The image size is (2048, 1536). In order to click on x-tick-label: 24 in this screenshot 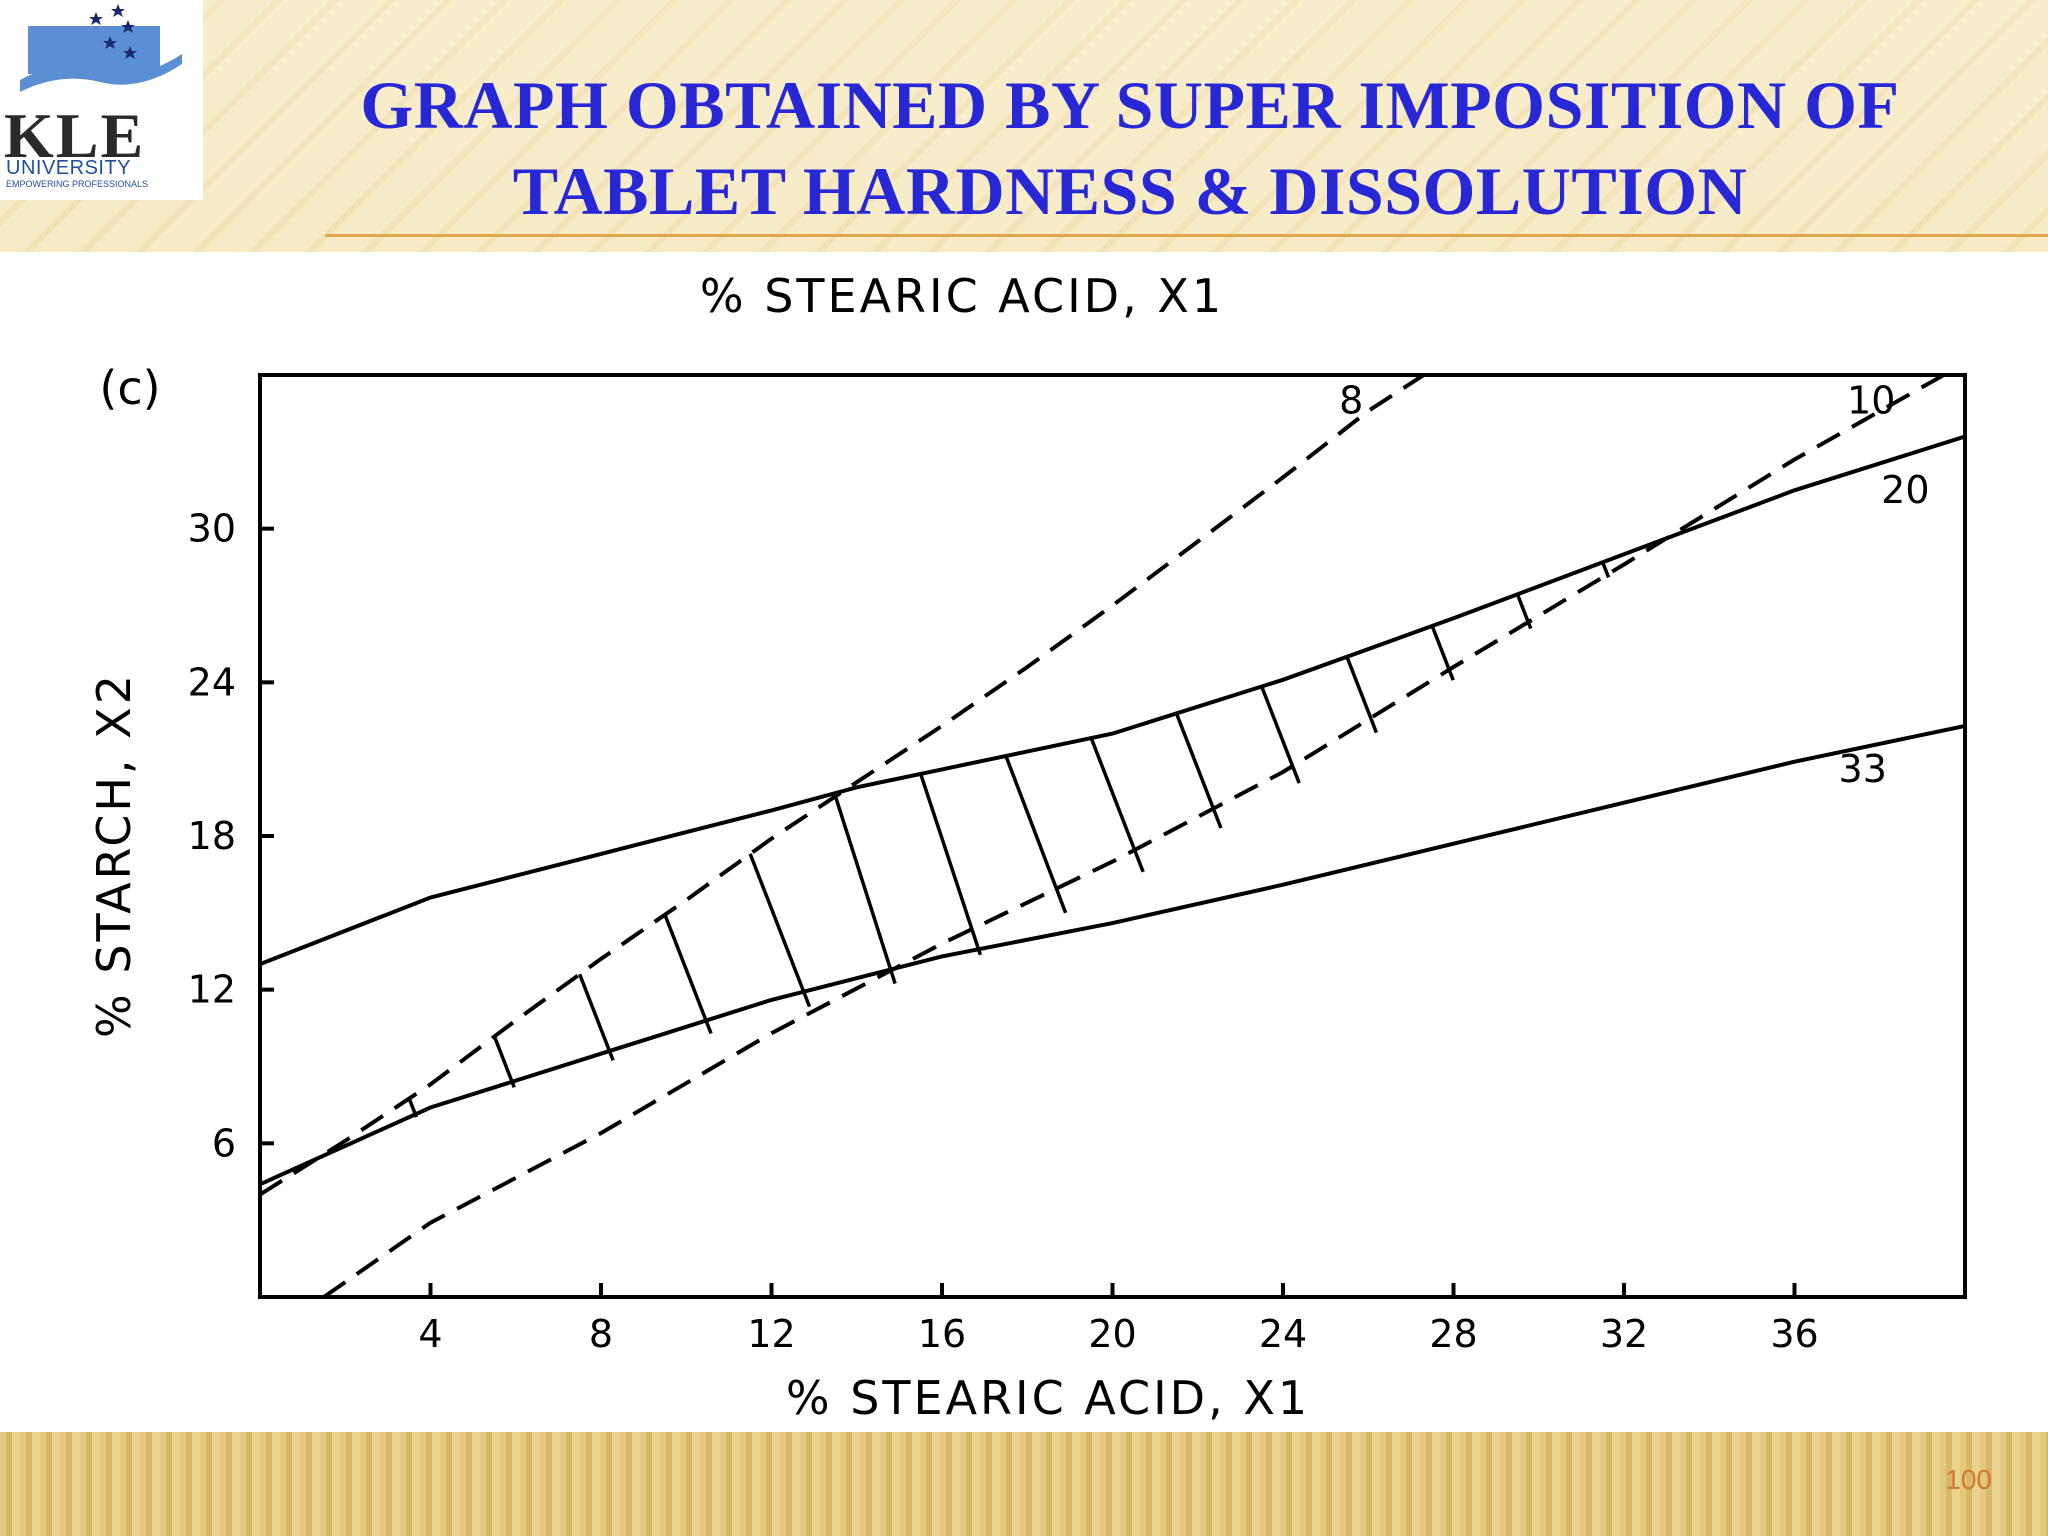, I will do `click(1283, 1334)`.